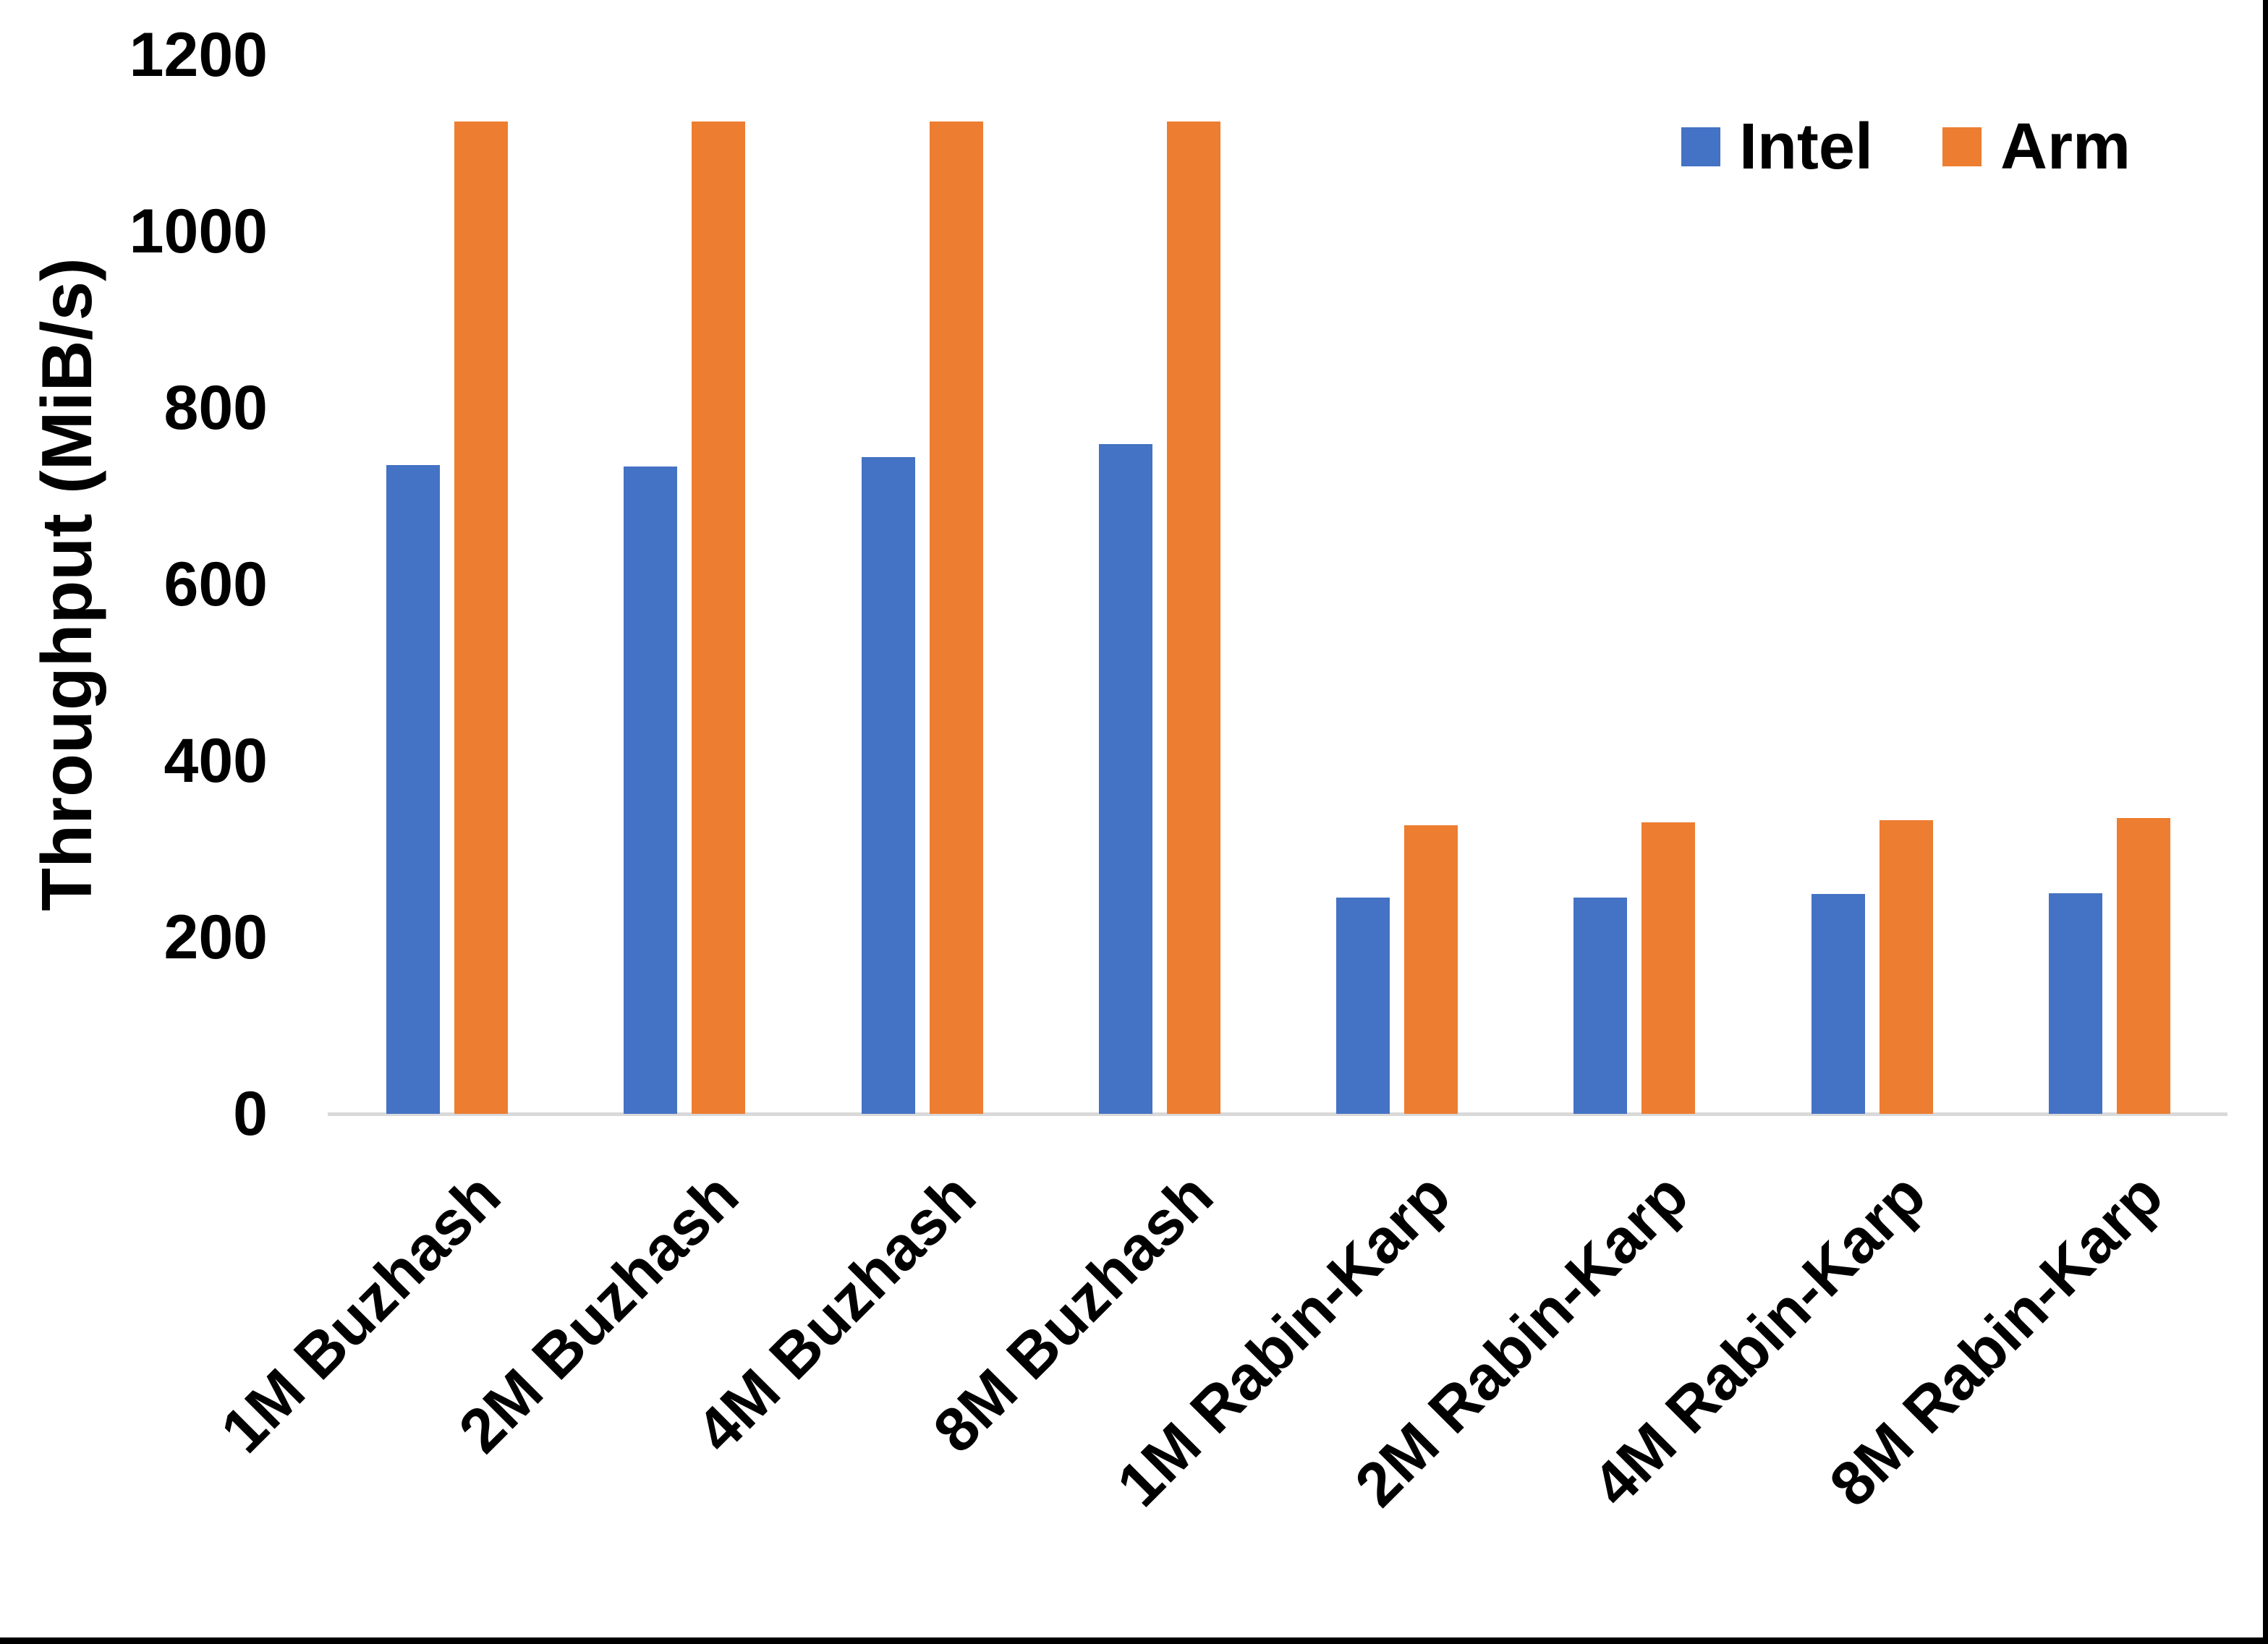  I want to click on legend-swatch-intel, so click(1700, 146).